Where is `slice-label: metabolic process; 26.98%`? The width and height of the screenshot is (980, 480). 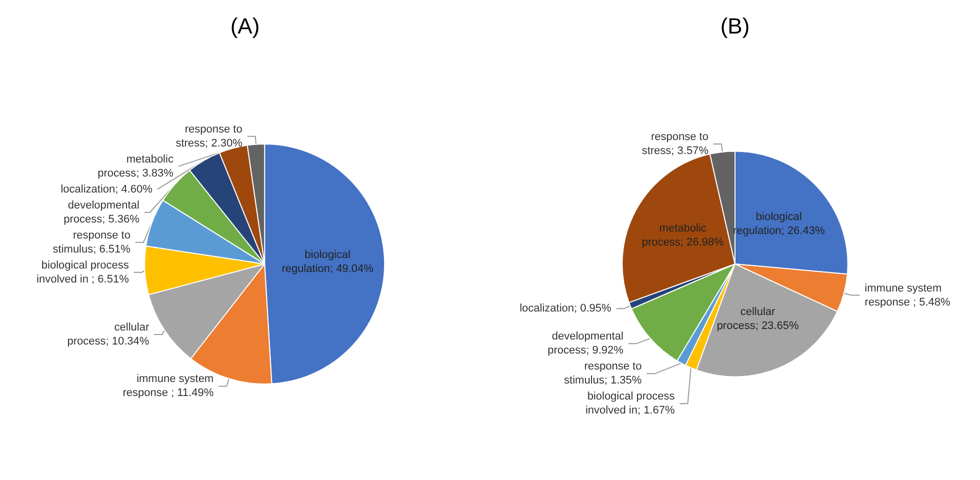
slice-label: metabolic process; 26.98% is located at coordinates (683, 235).